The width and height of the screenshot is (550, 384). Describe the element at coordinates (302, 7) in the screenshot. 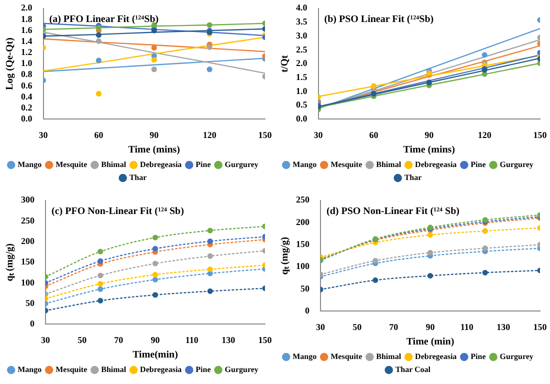

I see `y-tick-label: 4.0` at that location.